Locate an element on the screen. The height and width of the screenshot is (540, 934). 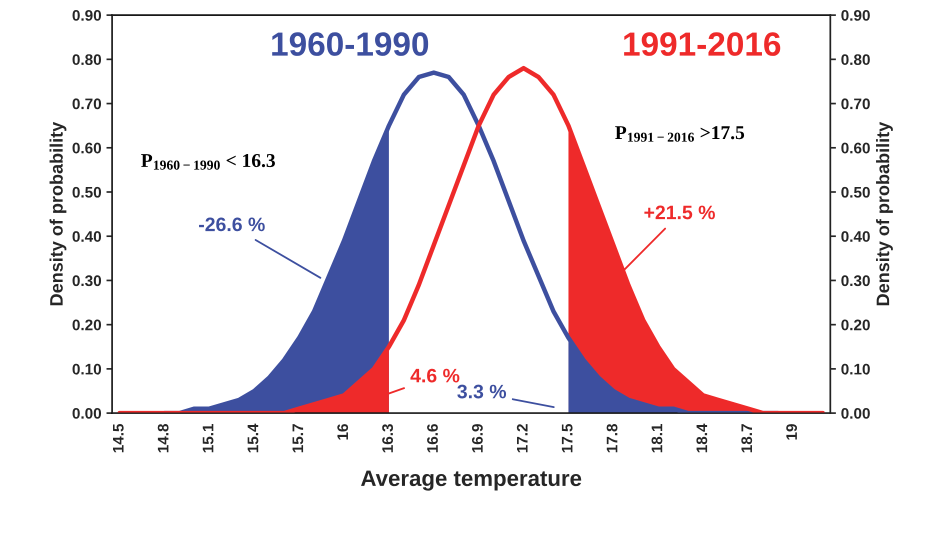
x-tick-label: 19 is located at coordinates (792, 432).